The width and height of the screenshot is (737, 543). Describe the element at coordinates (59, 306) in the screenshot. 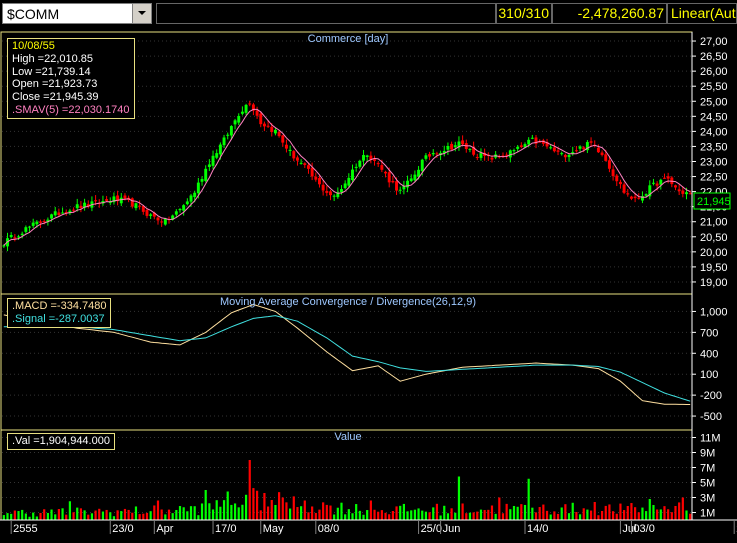

I see `info-macd: .MACD =-334.7480` at that location.